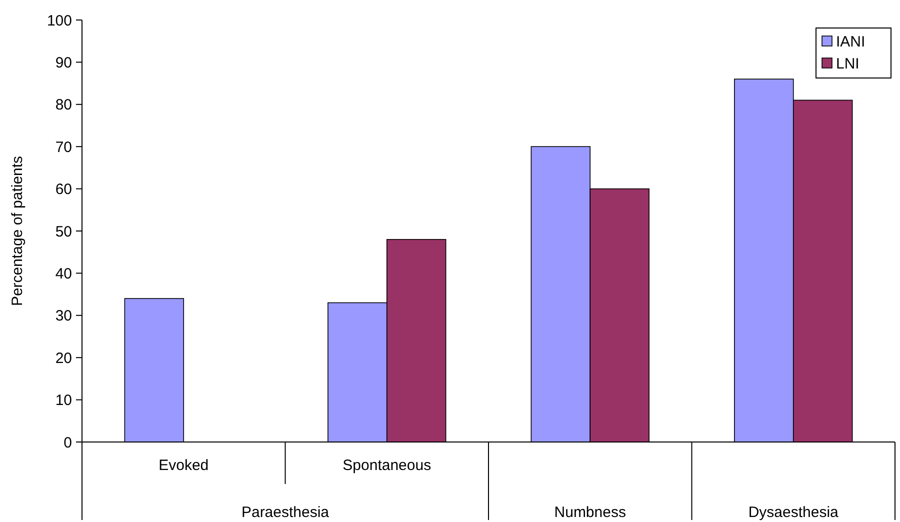 This screenshot has width=900, height=522. Describe the element at coordinates (183, 465) in the screenshot. I see `x-tick-label: Evoked` at that location.